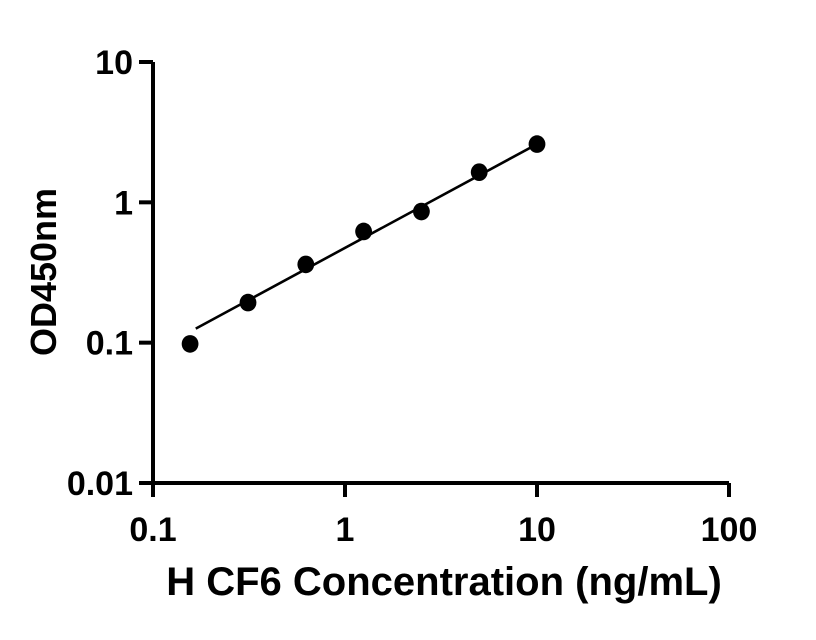 Image resolution: width=816 pixels, height=640 pixels. Describe the element at coordinates (345, 530) in the screenshot. I see `x-tick-label-1: 1` at that location.